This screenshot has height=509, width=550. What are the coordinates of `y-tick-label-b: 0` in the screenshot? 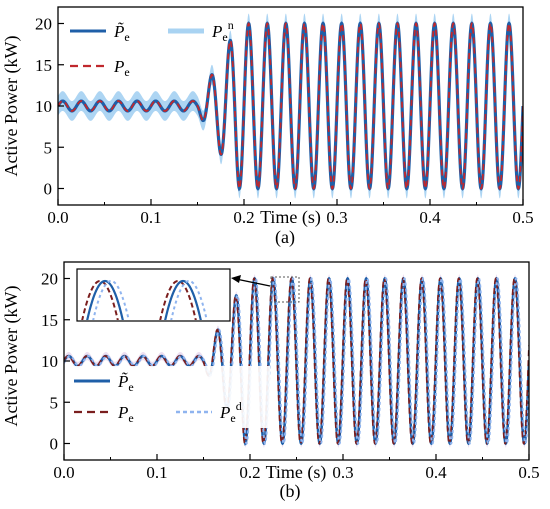 It's located at (54, 444).